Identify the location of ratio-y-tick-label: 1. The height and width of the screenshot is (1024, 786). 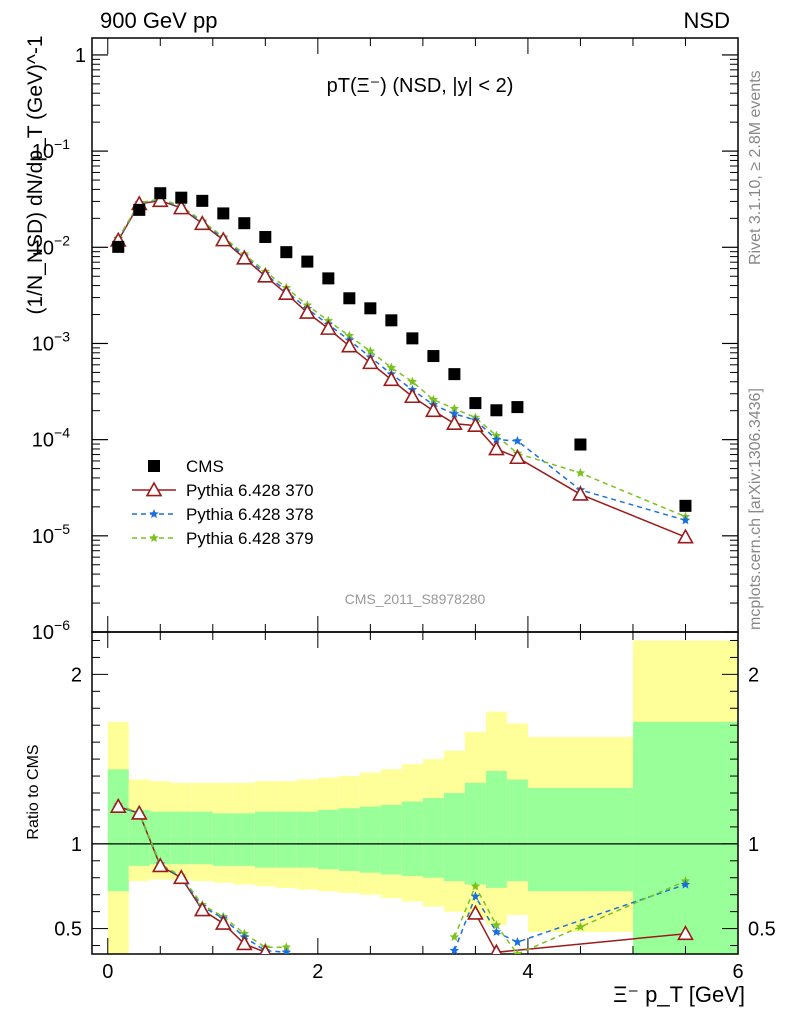
(76, 845).